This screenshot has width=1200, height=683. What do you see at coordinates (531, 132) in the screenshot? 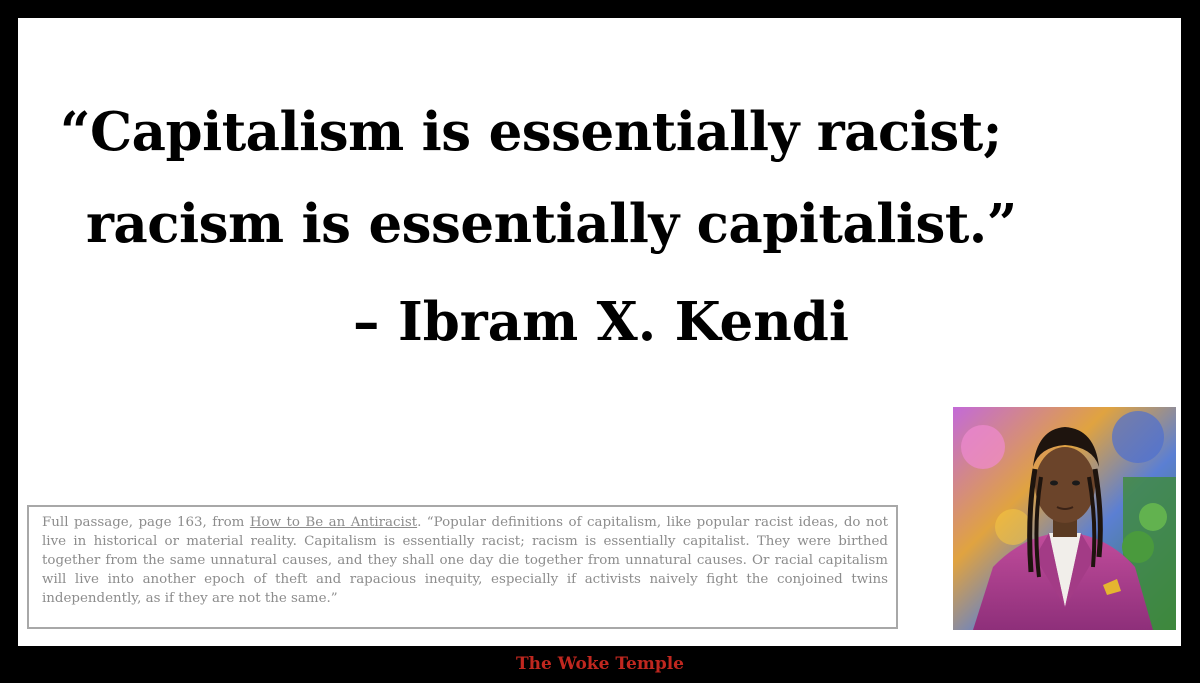
I see `quote-line-1: “Capitalism is essentially racist;` at bounding box center [531, 132].